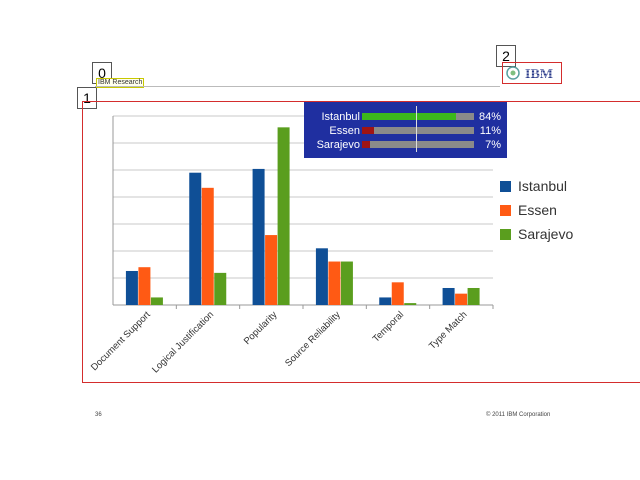 Image resolution: width=640 pixels, height=480 pixels. I want to click on ibm-globe-logo-icon, so click(513, 73).